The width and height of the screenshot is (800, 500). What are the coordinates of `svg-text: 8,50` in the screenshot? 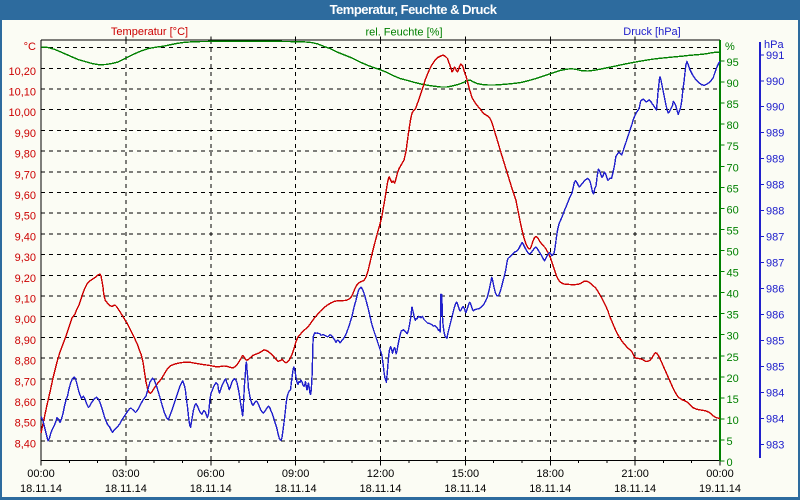 It's located at (25, 424).